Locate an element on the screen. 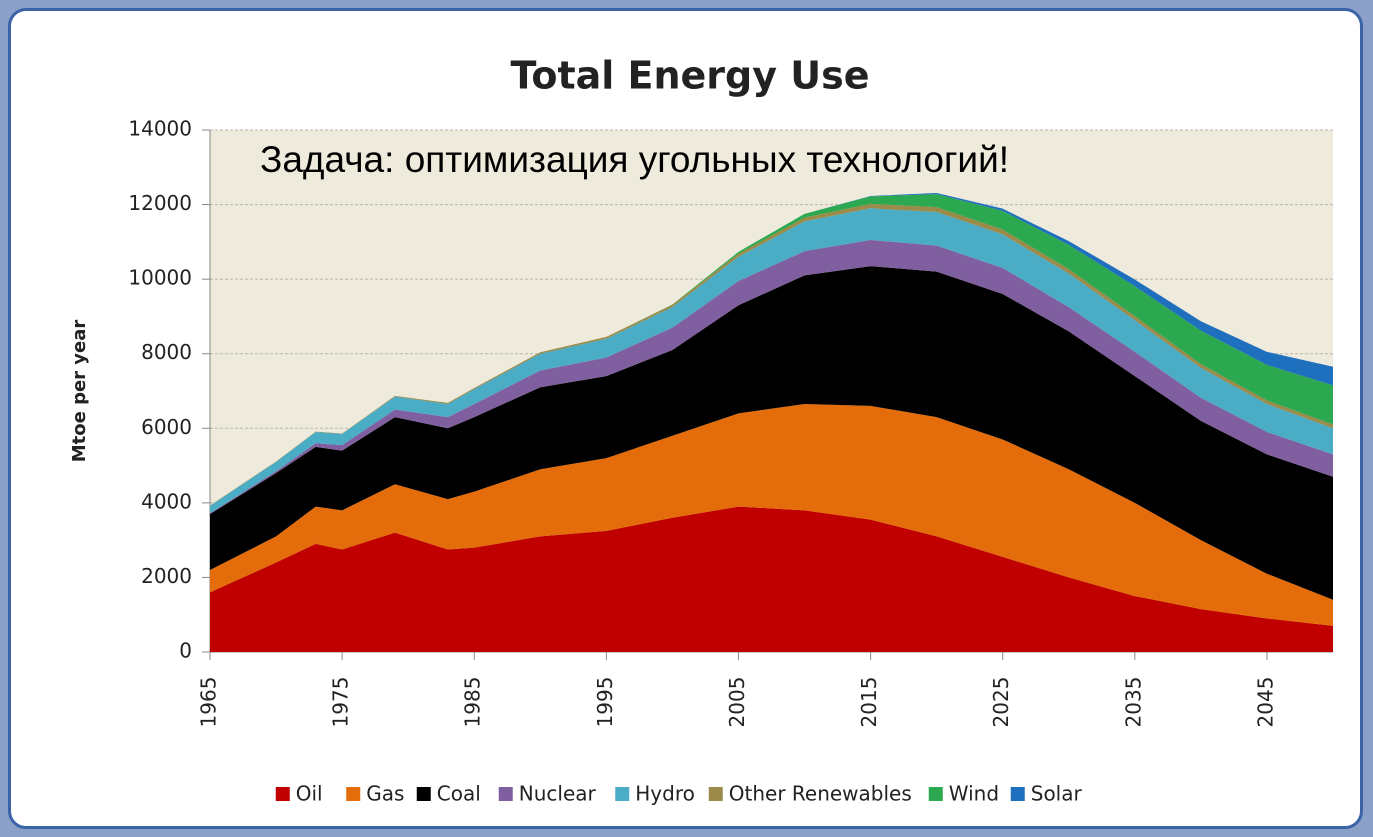 The image size is (1373, 837). y-tick-label: 8000 is located at coordinates (166, 352).